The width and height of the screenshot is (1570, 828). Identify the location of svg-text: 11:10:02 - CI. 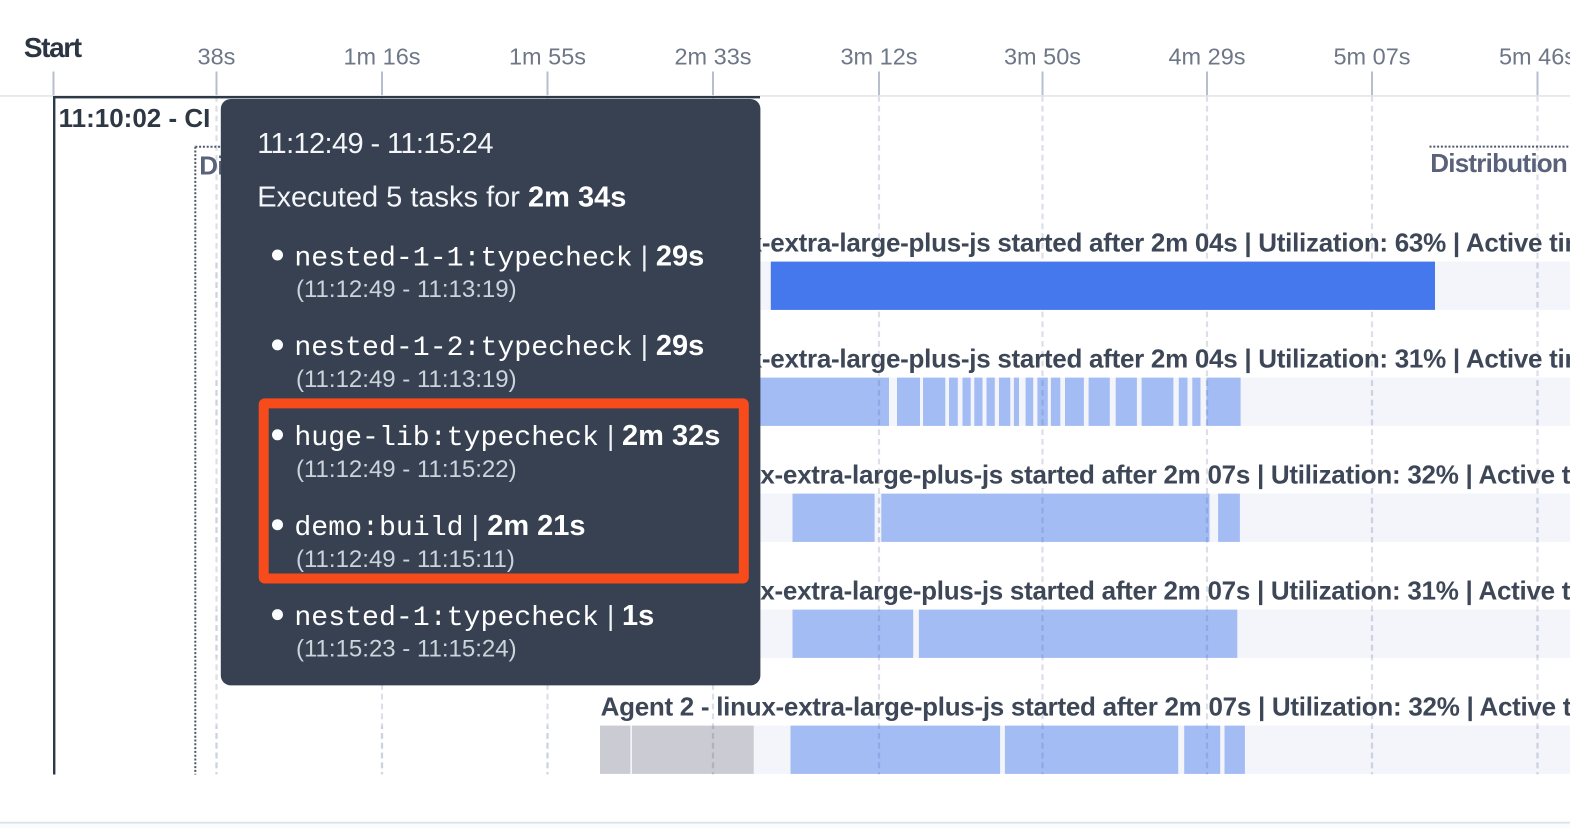
(135, 118).